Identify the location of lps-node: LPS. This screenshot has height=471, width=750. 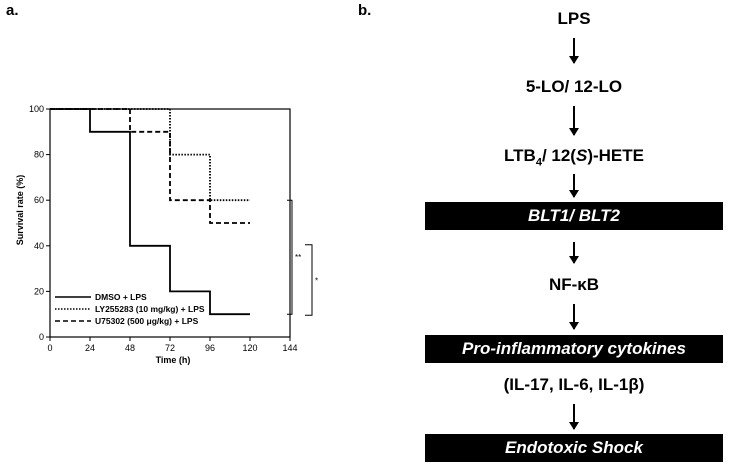
(574, 18).